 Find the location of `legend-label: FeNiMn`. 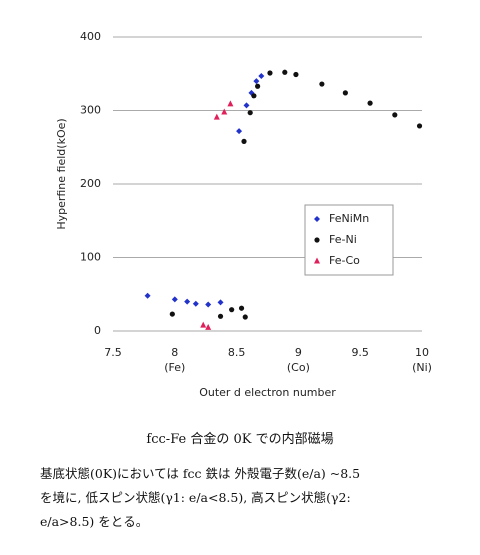

legend-label: FeNiMn is located at coordinates (349, 218).